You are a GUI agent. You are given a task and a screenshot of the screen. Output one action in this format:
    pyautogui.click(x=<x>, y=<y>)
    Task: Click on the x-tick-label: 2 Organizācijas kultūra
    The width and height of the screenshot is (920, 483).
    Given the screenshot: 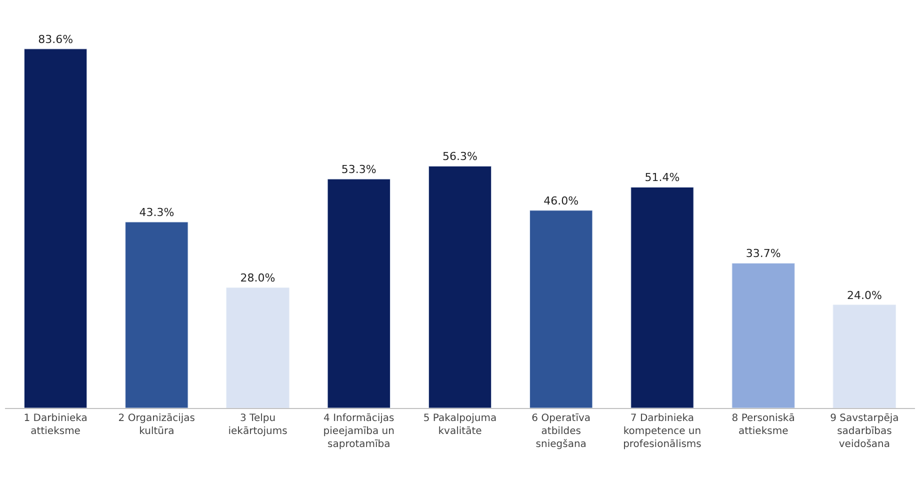 What is the action you would take?
    pyautogui.click(x=157, y=425)
    